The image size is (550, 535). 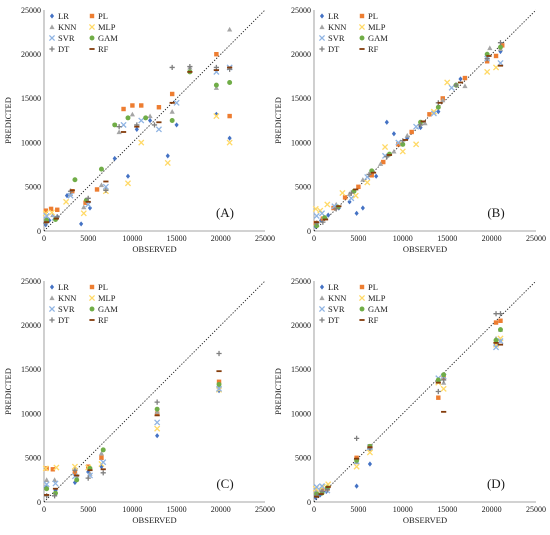 I want to click on x-tick-label: 15000, so click(x=447, y=509).